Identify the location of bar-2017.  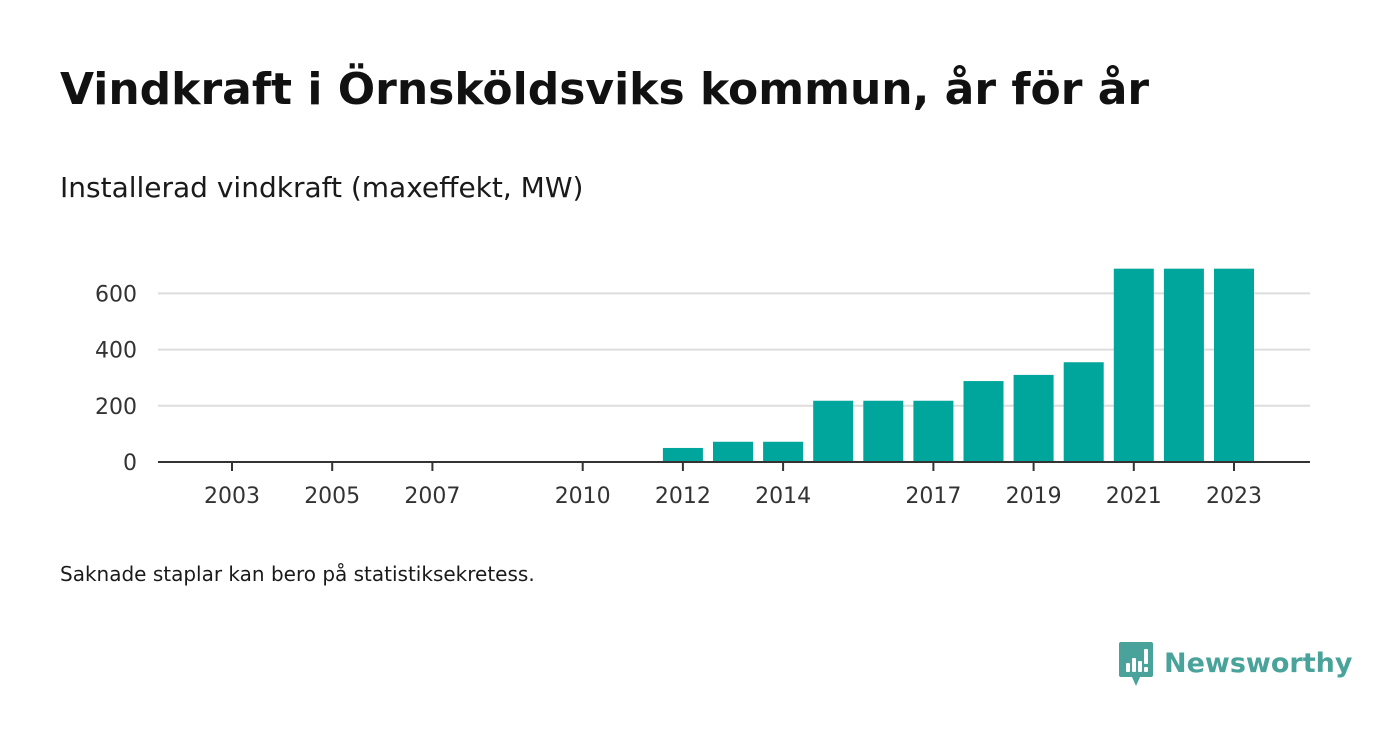
(933, 431).